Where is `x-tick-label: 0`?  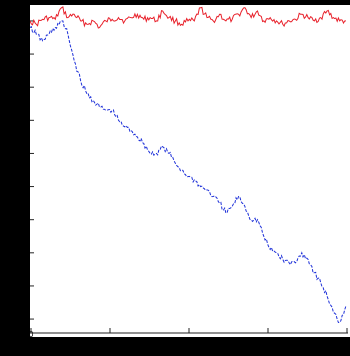 x-tick-label: 0 is located at coordinates (32, 333).